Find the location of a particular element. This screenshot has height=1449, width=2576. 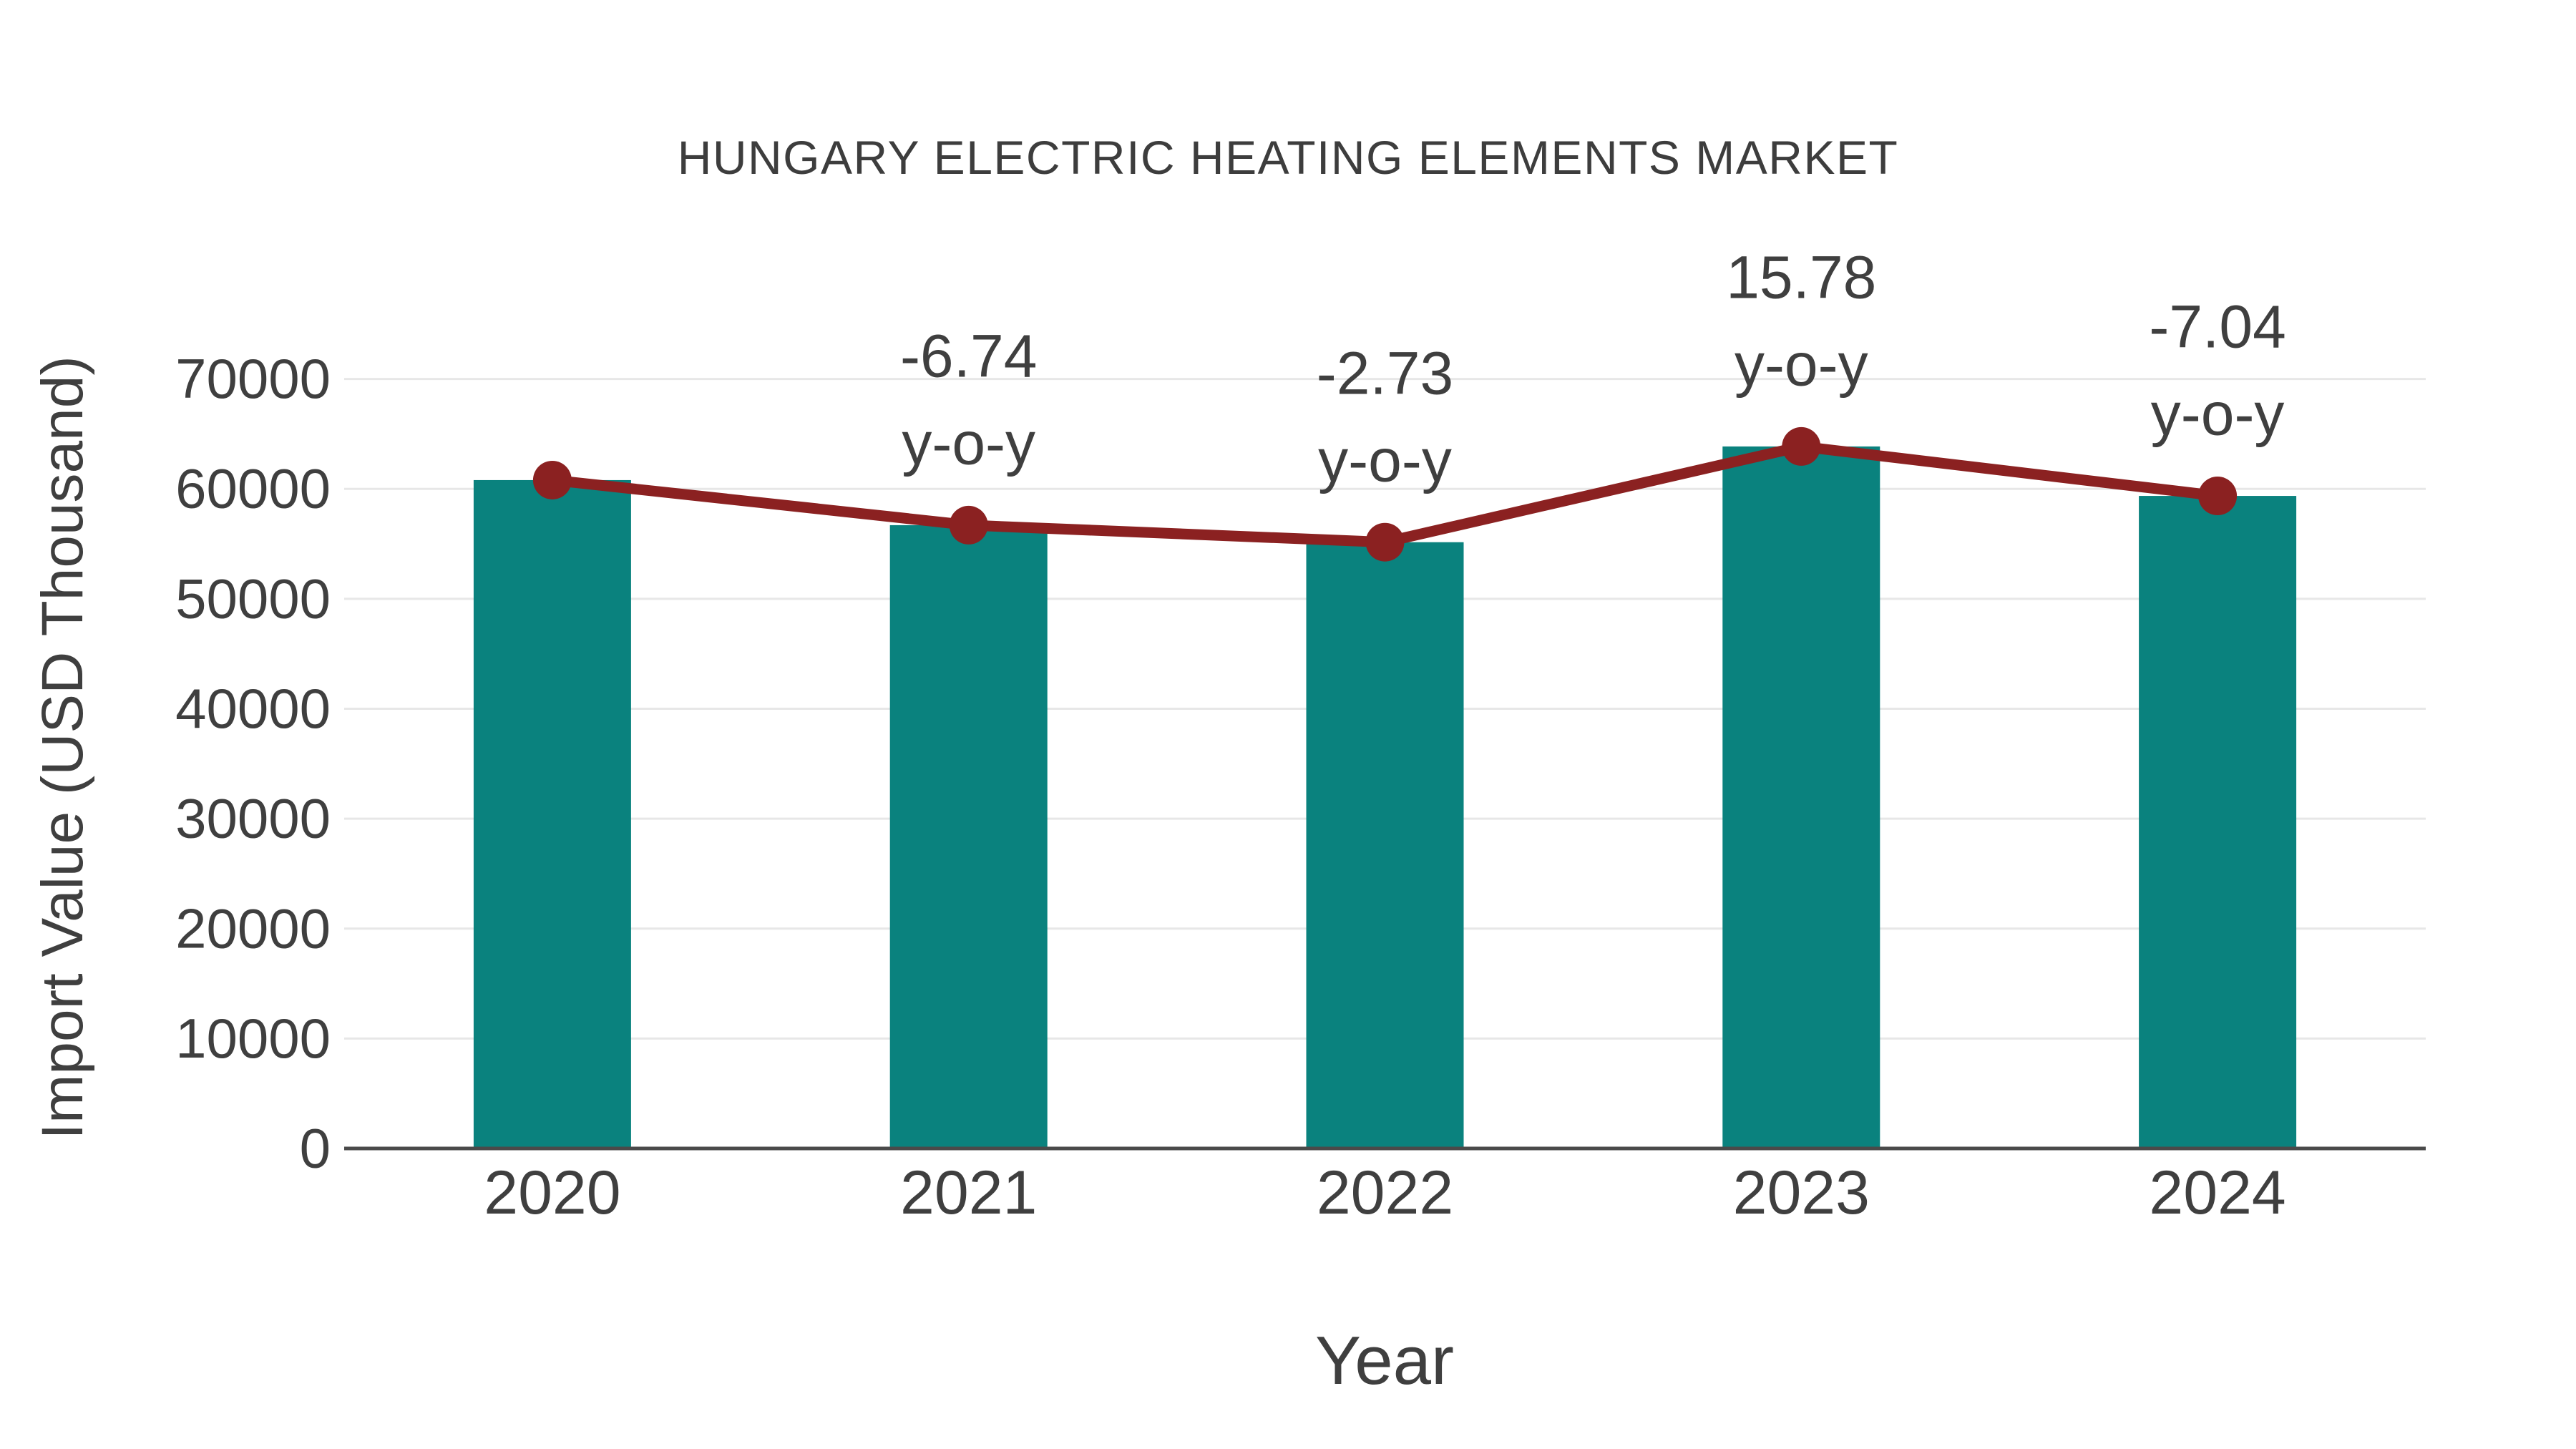

marker-2022 is located at coordinates (1385, 542).